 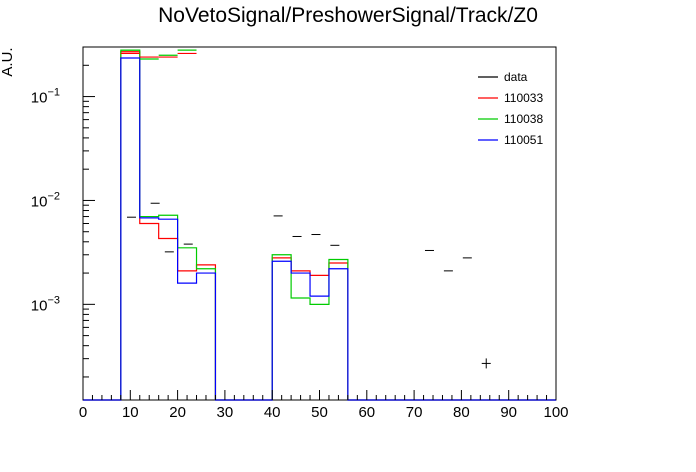 I want to click on x-tick-label: 90, so click(x=508, y=412).